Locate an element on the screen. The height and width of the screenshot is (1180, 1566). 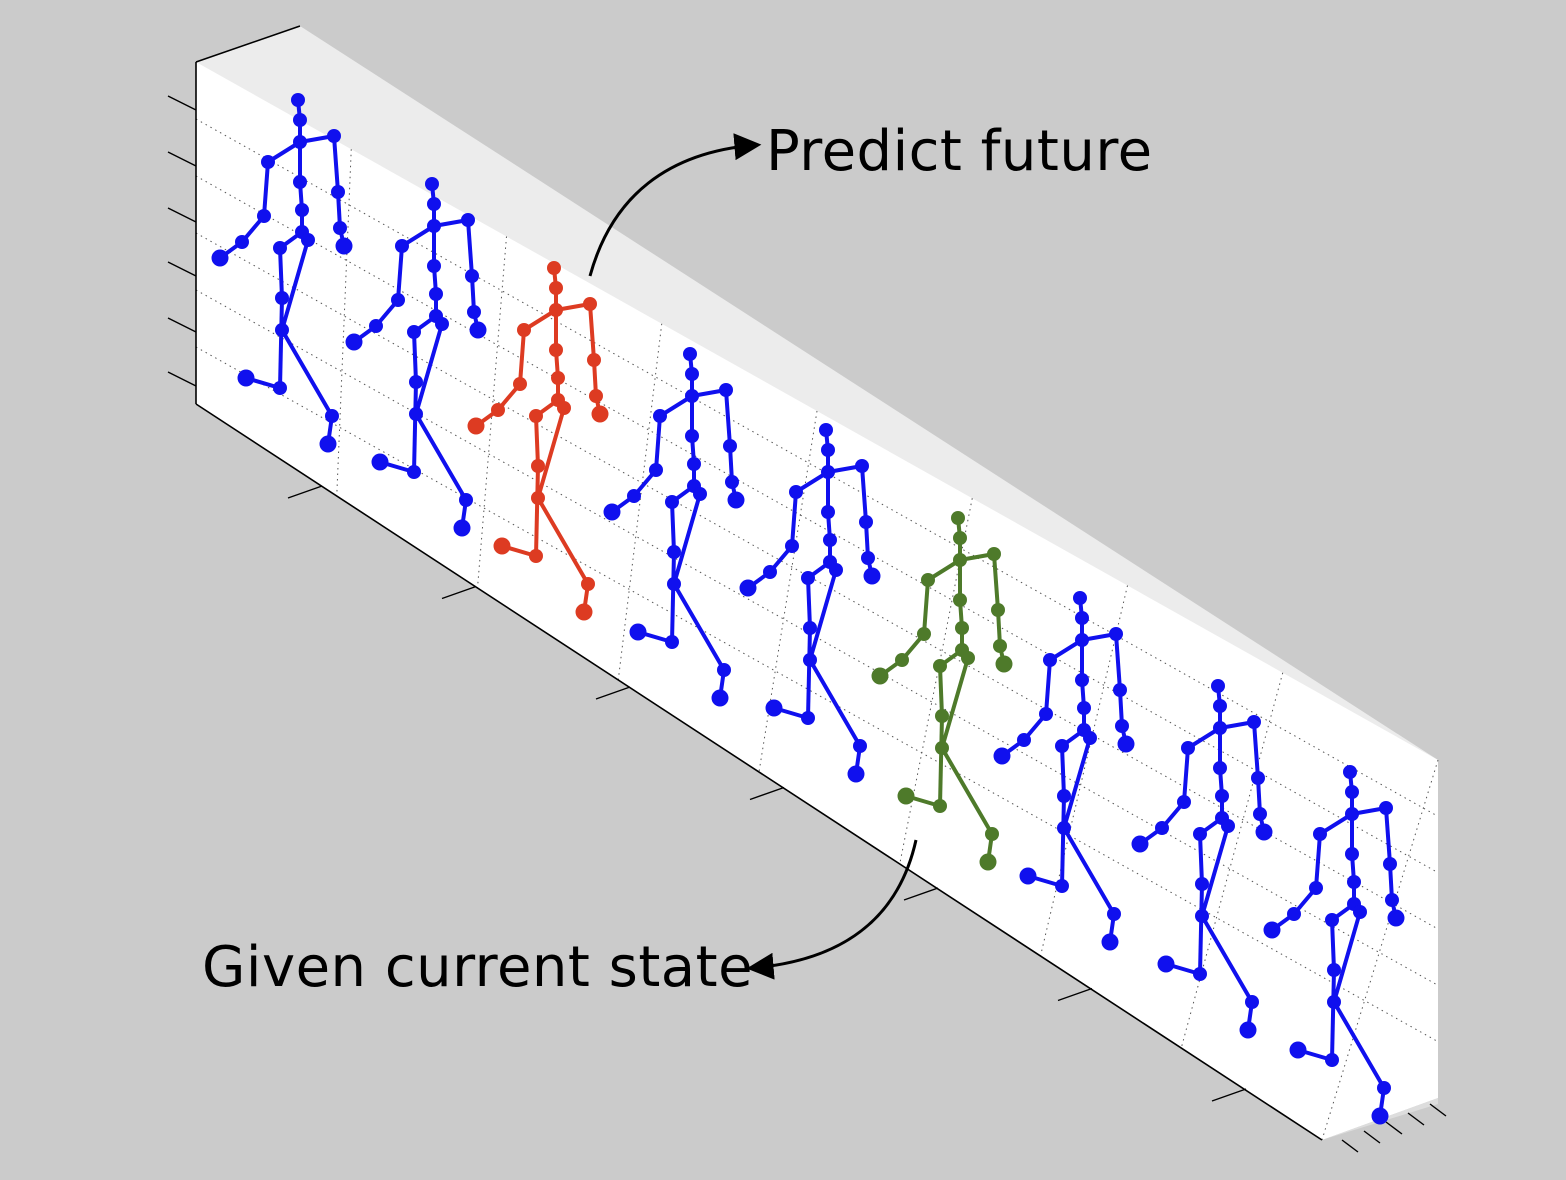
given-current-state-label: Given current state is located at coordinates (478, 967).